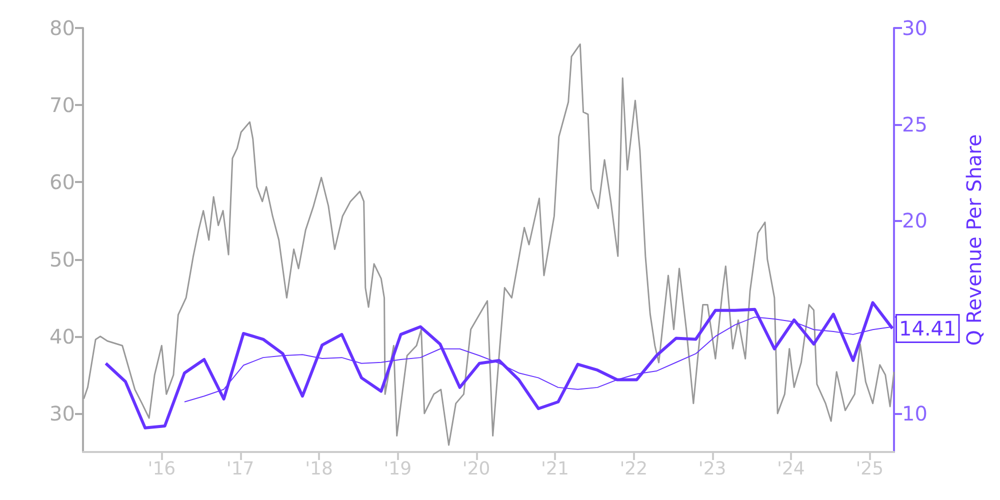 This screenshot has width=1000, height=500. Describe the element at coordinates (62, 105) in the screenshot. I see `y-tick-label: 70` at that location.